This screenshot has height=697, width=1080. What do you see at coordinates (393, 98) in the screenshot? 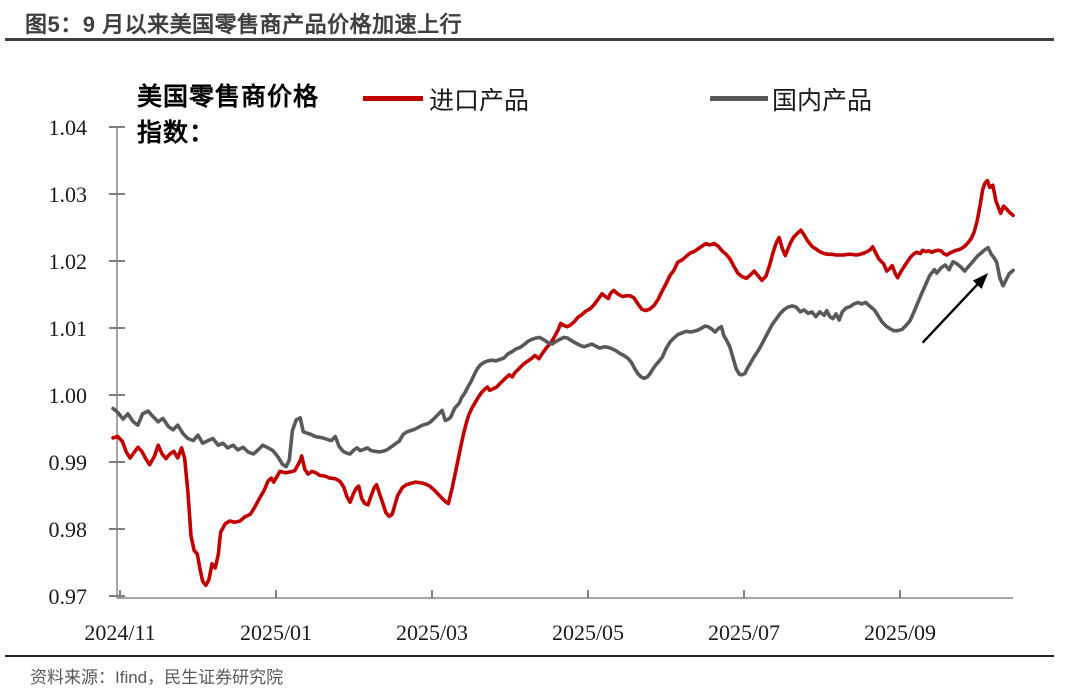
I see `legend-swatch-imported` at bounding box center [393, 98].